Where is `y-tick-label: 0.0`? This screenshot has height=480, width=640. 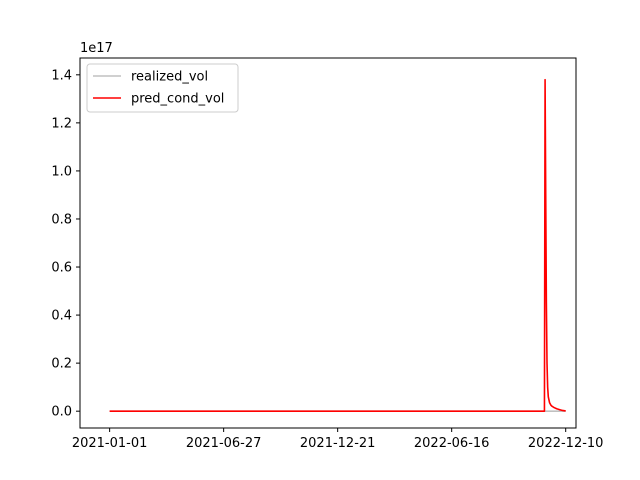 y-tick-label: 0.0 is located at coordinates (61, 412).